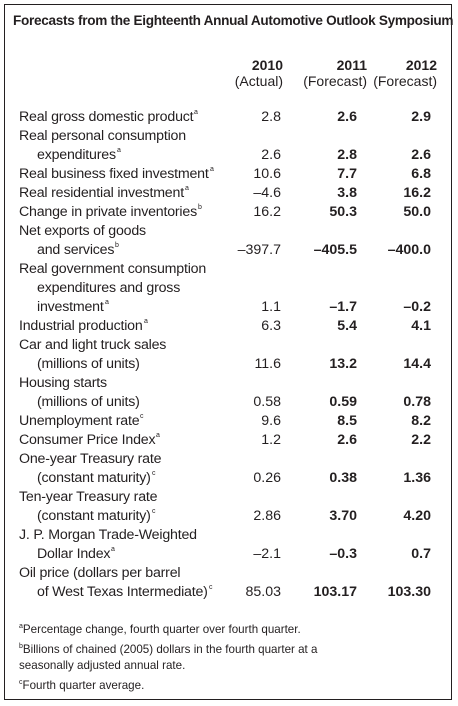 The width and height of the screenshot is (458, 706). What do you see at coordinates (417, 307) in the screenshot?
I see `value-2012: –0.2` at bounding box center [417, 307].